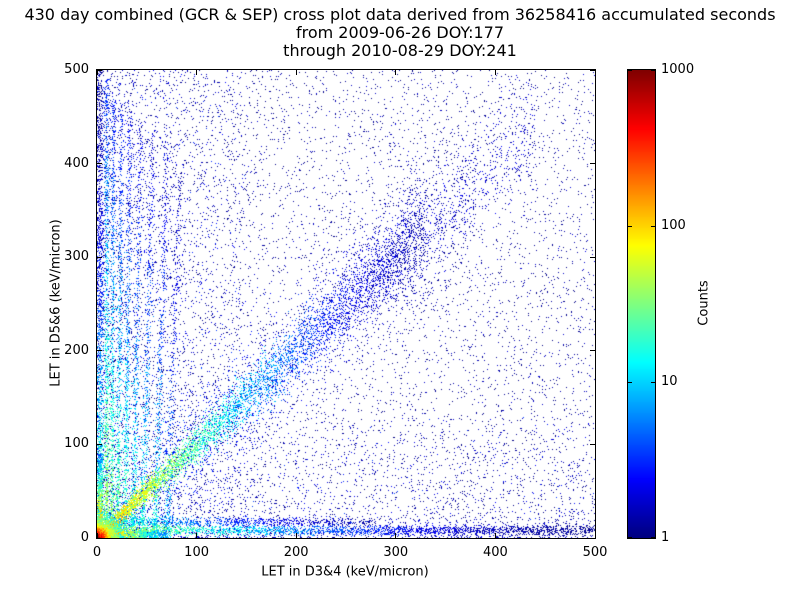 The height and width of the screenshot is (600, 800). Describe the element at coordinates (669, 381) in the screenshot. I see `colorbar-tick-label: 10` at that location.